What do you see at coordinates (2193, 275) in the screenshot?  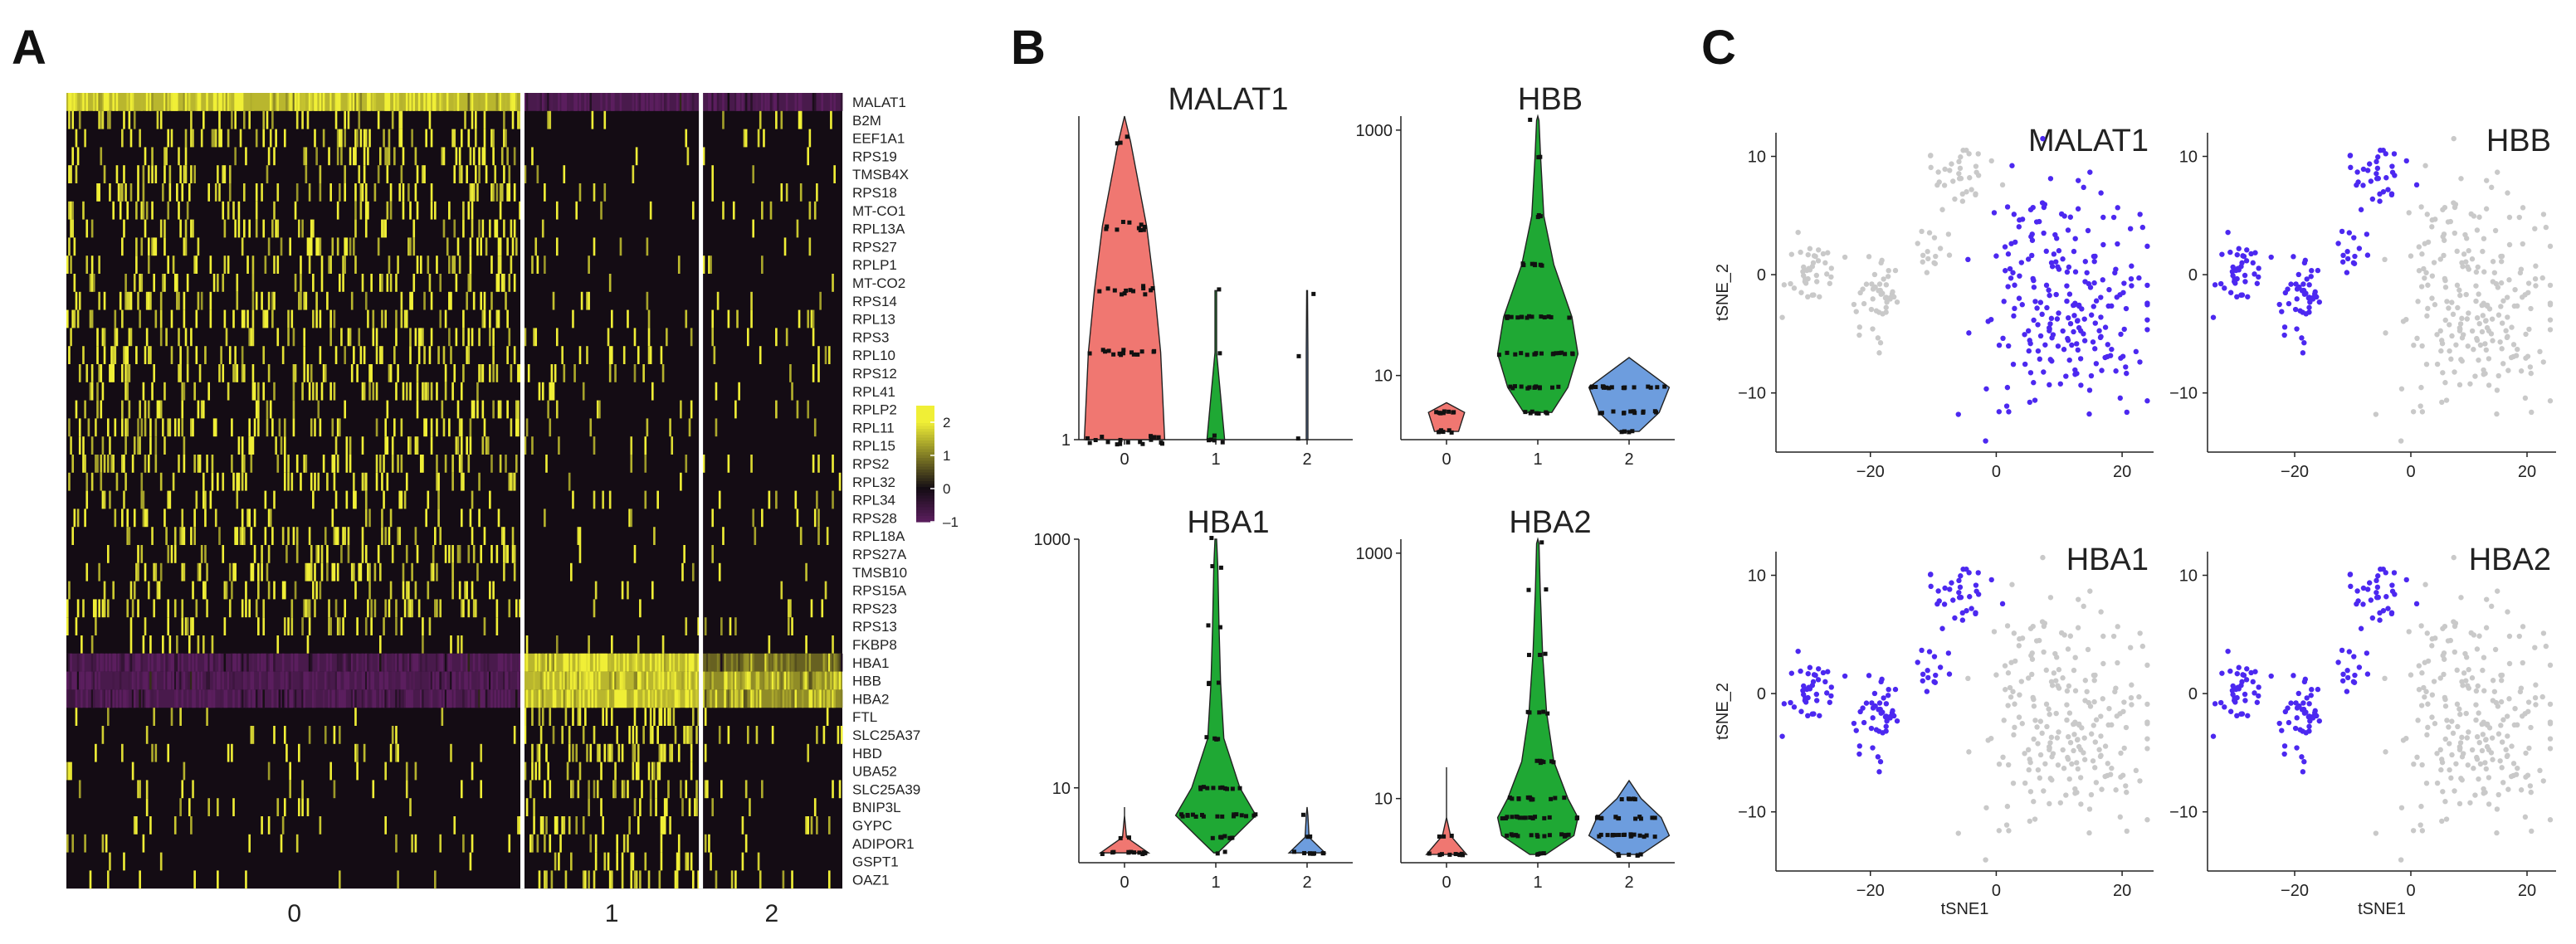 I see `y-tick-label: 0` at bounding box center [2193, 275].